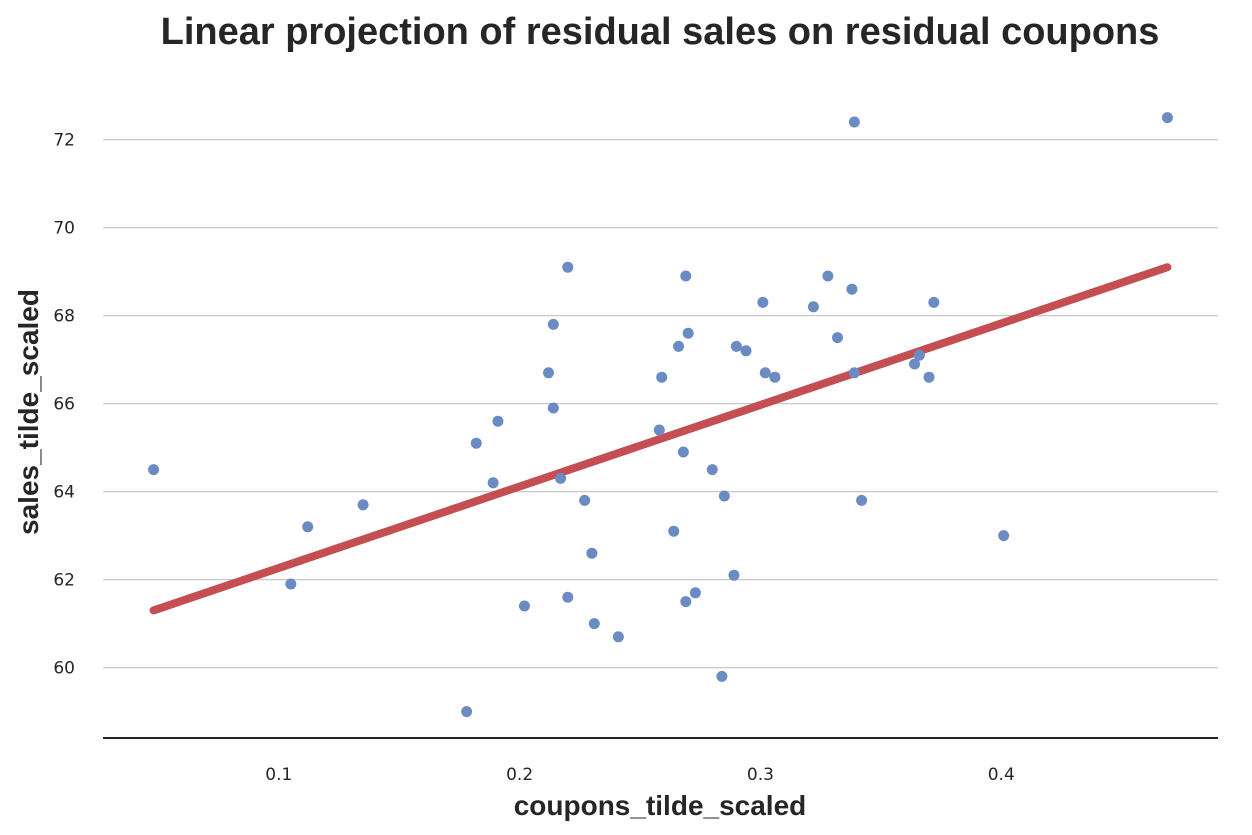 Image resolution: width=1252 pixels, height=835 pixels. What do you see at coordinates (660, 805) in the screenshot?
I see `x-axis-label: coupons_tilde_scaled` at bounding box center [660, 805].